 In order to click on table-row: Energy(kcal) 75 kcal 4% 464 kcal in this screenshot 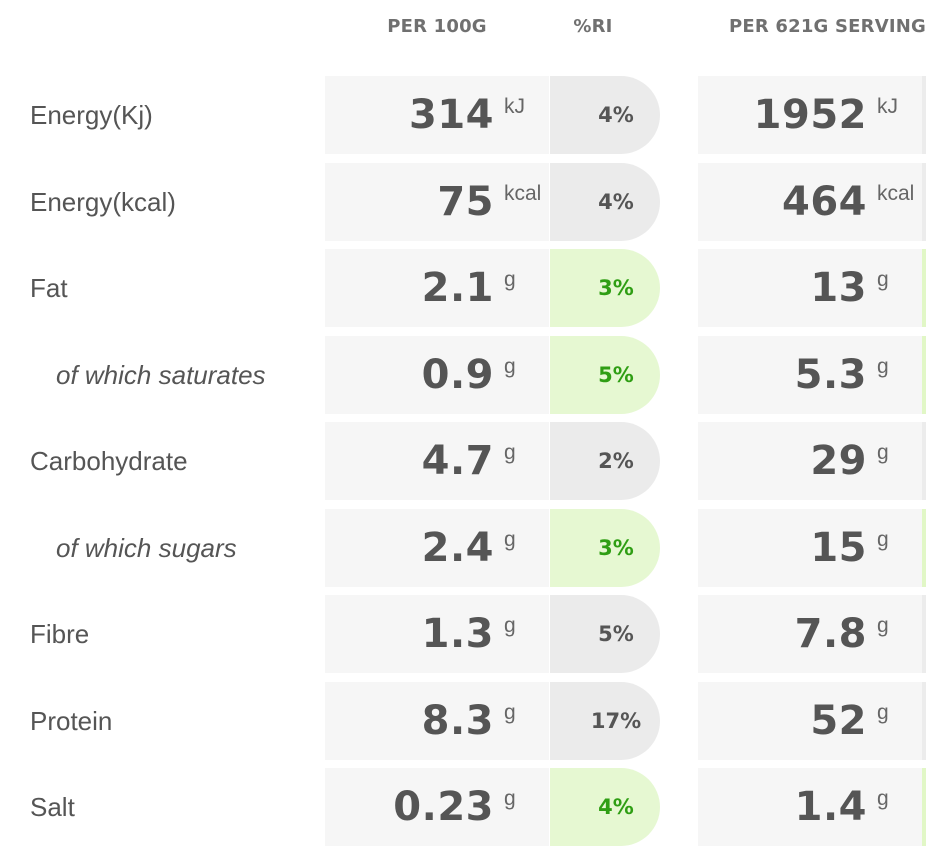, I will do `click(463, 202)`.